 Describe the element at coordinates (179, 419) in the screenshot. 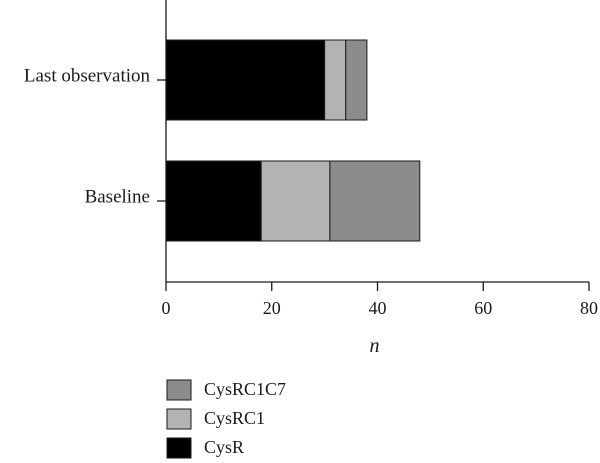

I see `legend-swatch-cysrc1` at that location.